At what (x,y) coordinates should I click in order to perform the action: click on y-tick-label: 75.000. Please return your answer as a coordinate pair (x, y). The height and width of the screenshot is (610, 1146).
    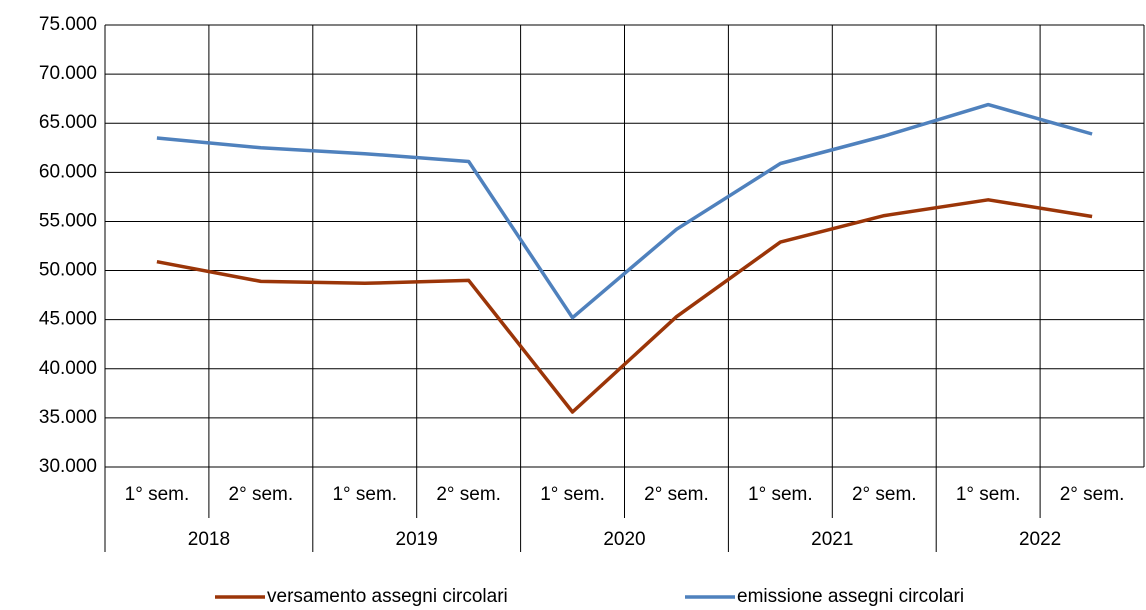
    Looking at the image, I should click on (68, 24).